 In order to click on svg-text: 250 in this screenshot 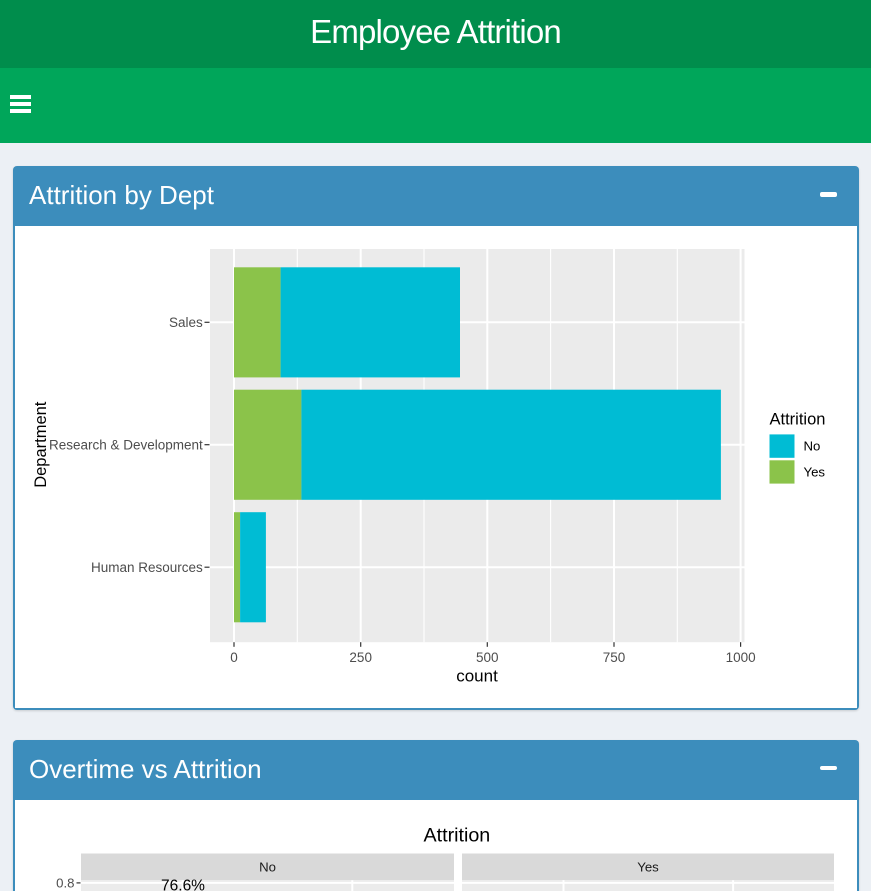, I will do `click(360, 657)`.